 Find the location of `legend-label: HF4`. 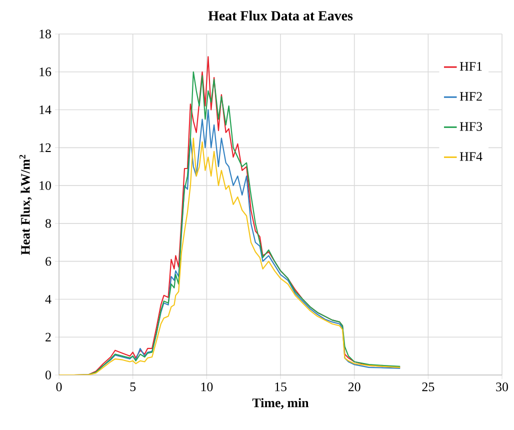

legend-label: HF4 is located at coordinates (471, 156).